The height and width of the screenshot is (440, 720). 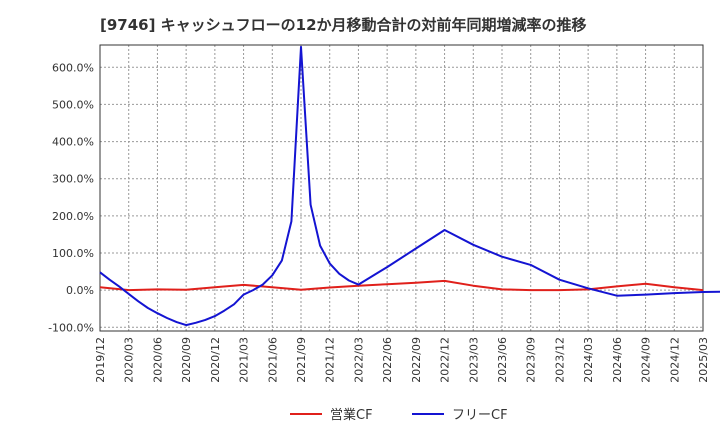 I want to click on x-tick-label: 2021/06, so click(x=272, y=360).